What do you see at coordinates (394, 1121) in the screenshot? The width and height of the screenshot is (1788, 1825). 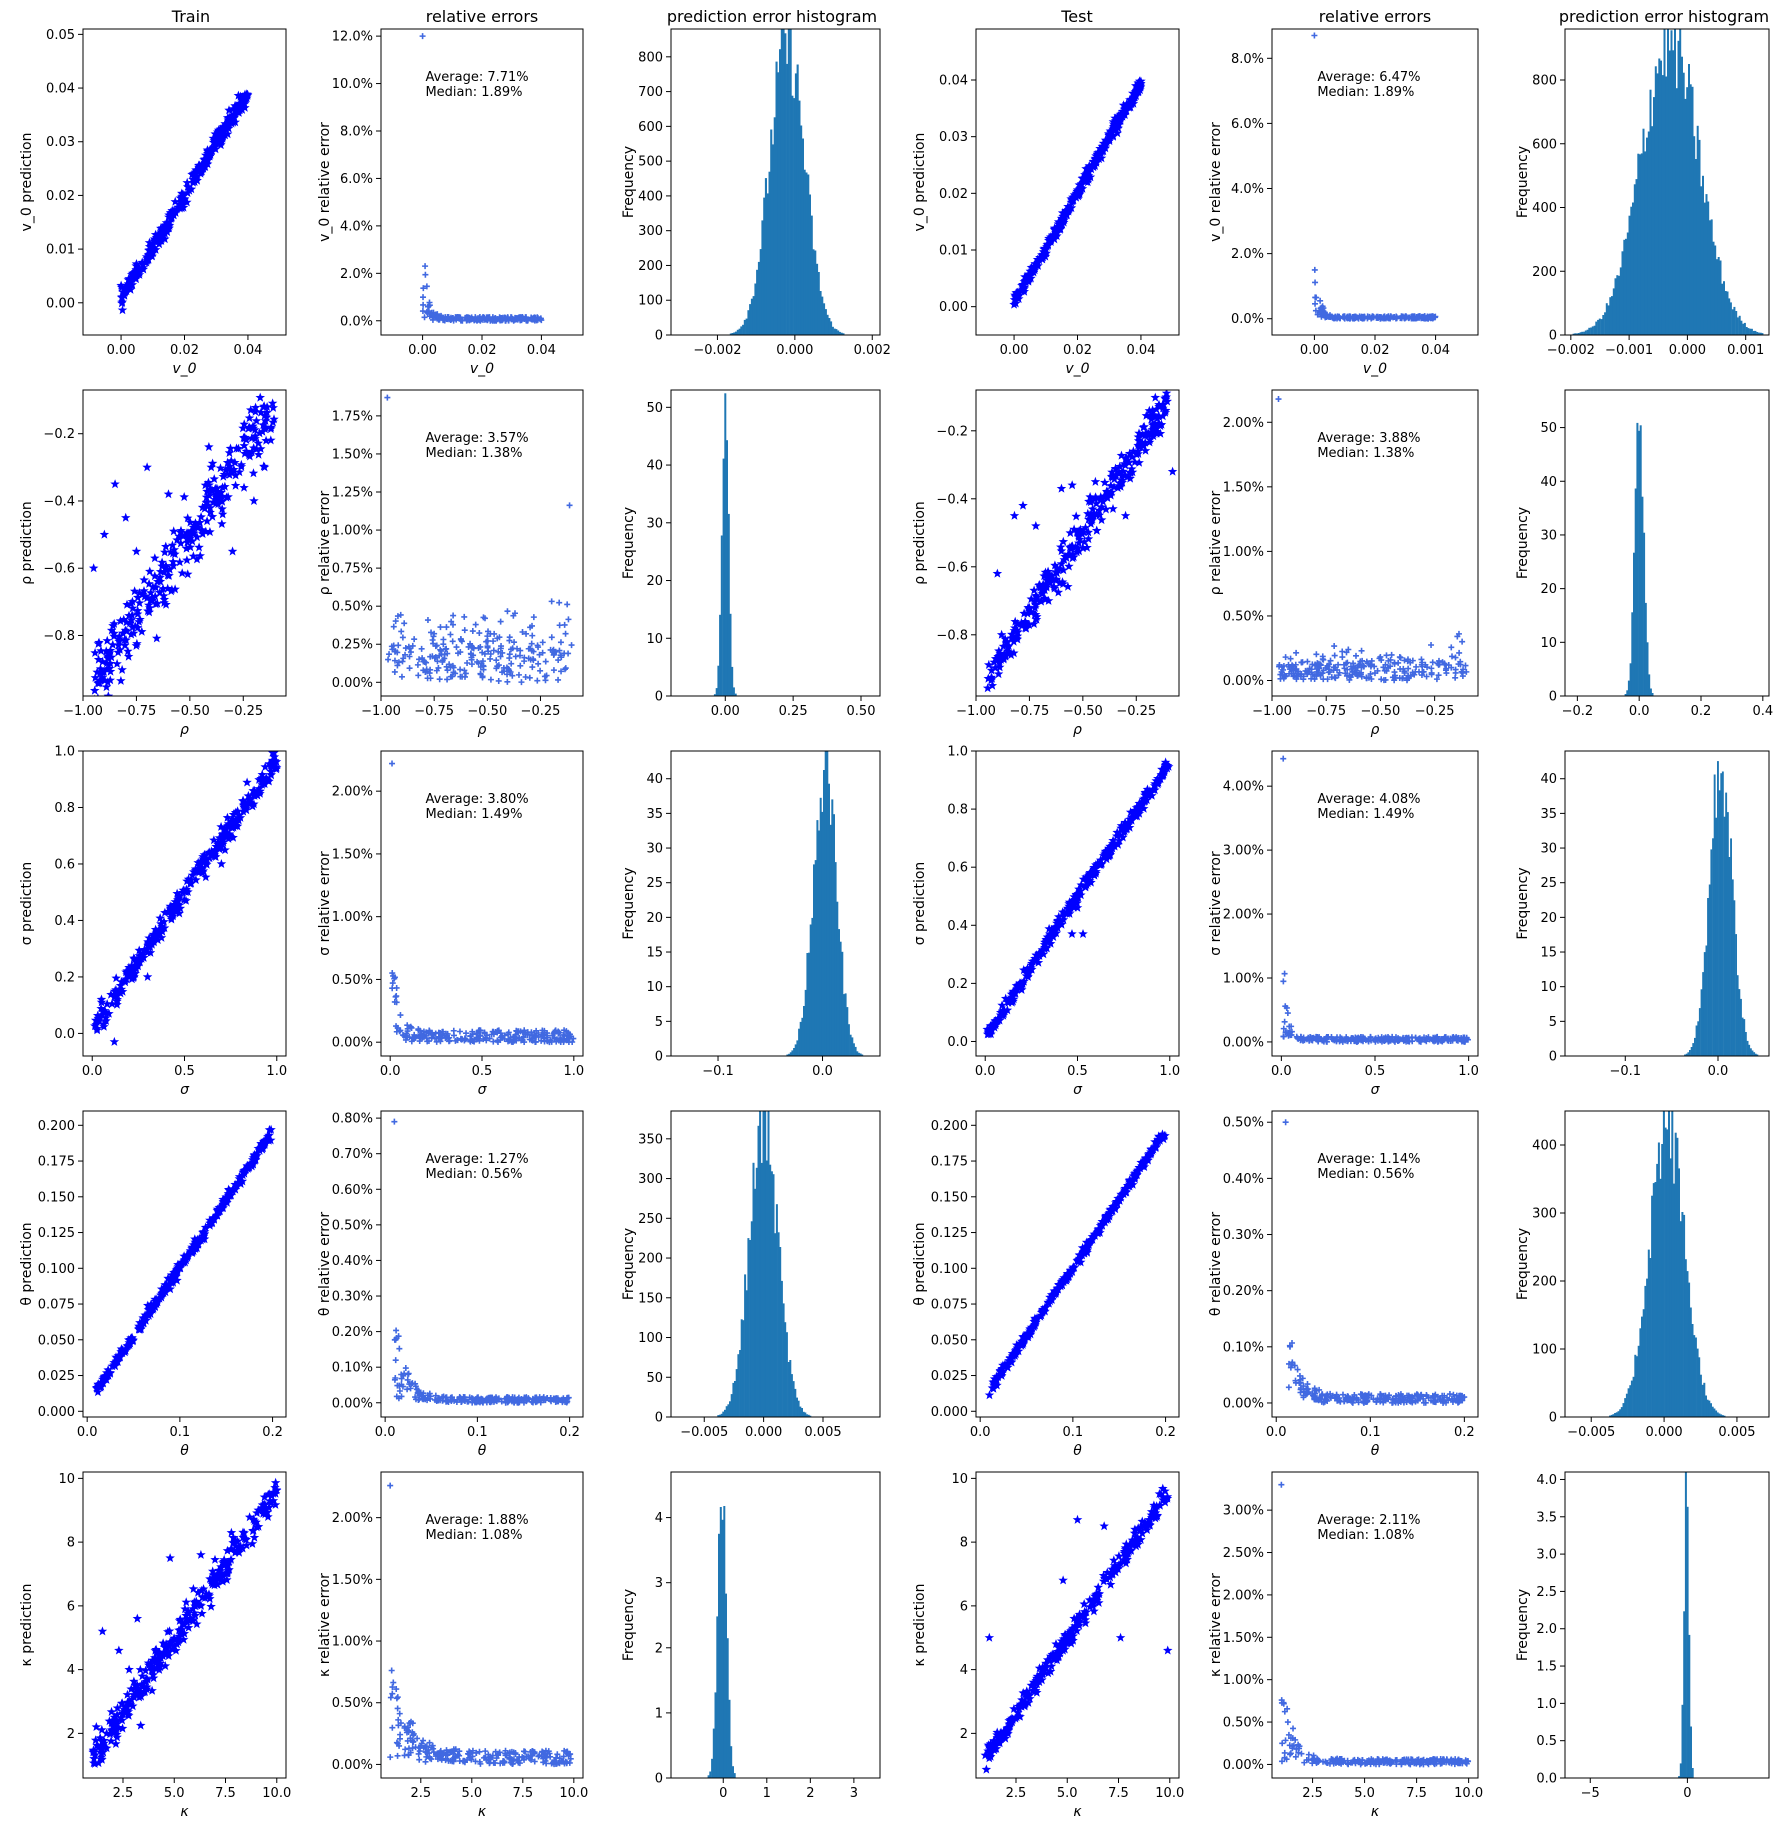 I see `train-theta-relerr-max-point` at bounding box center [394, 1121].